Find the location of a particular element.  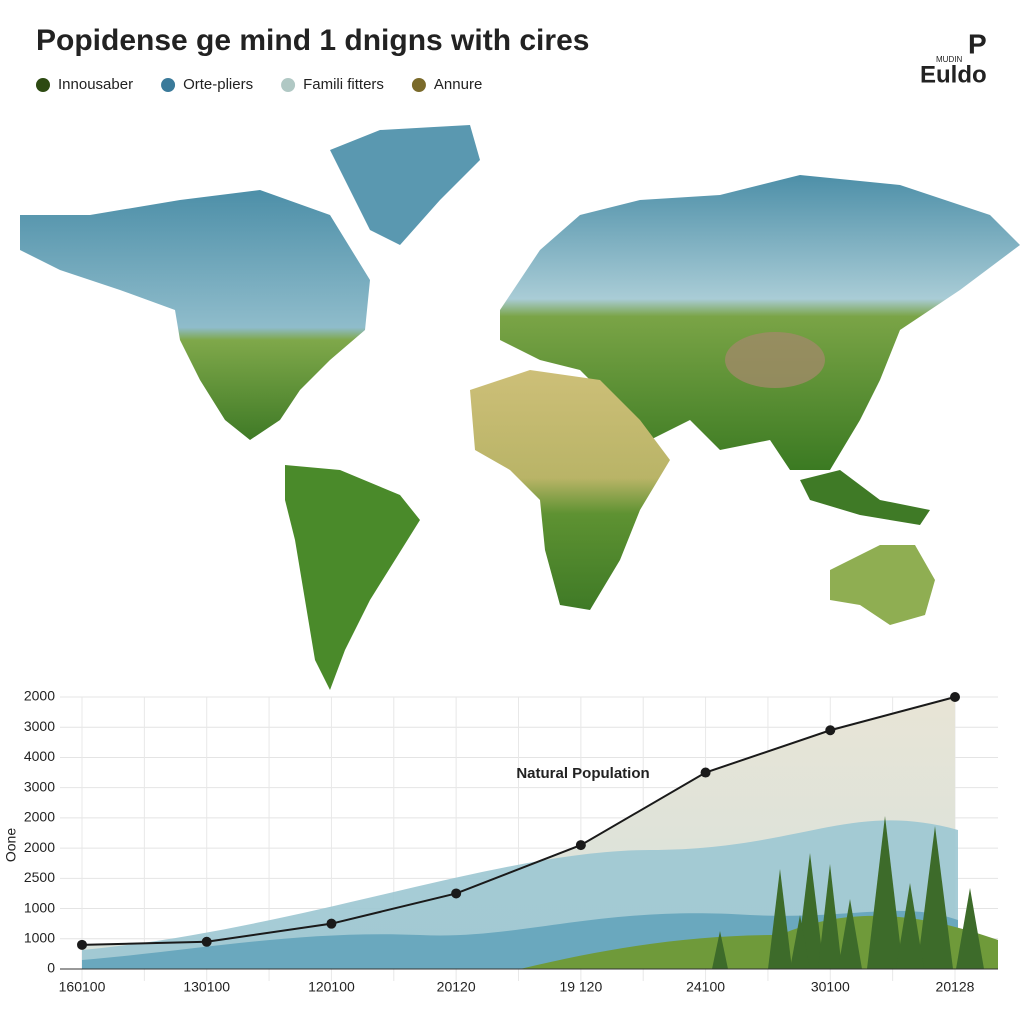

legend-label: Annure is located at coordinates (458, 84).